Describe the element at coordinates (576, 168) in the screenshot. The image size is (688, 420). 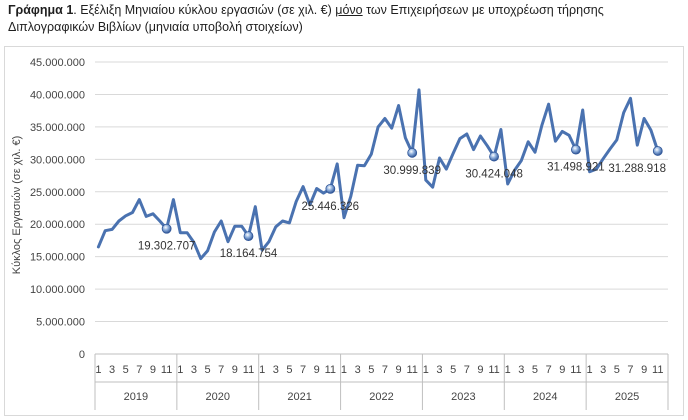
I see `data-label: 31.498.921` at that location.